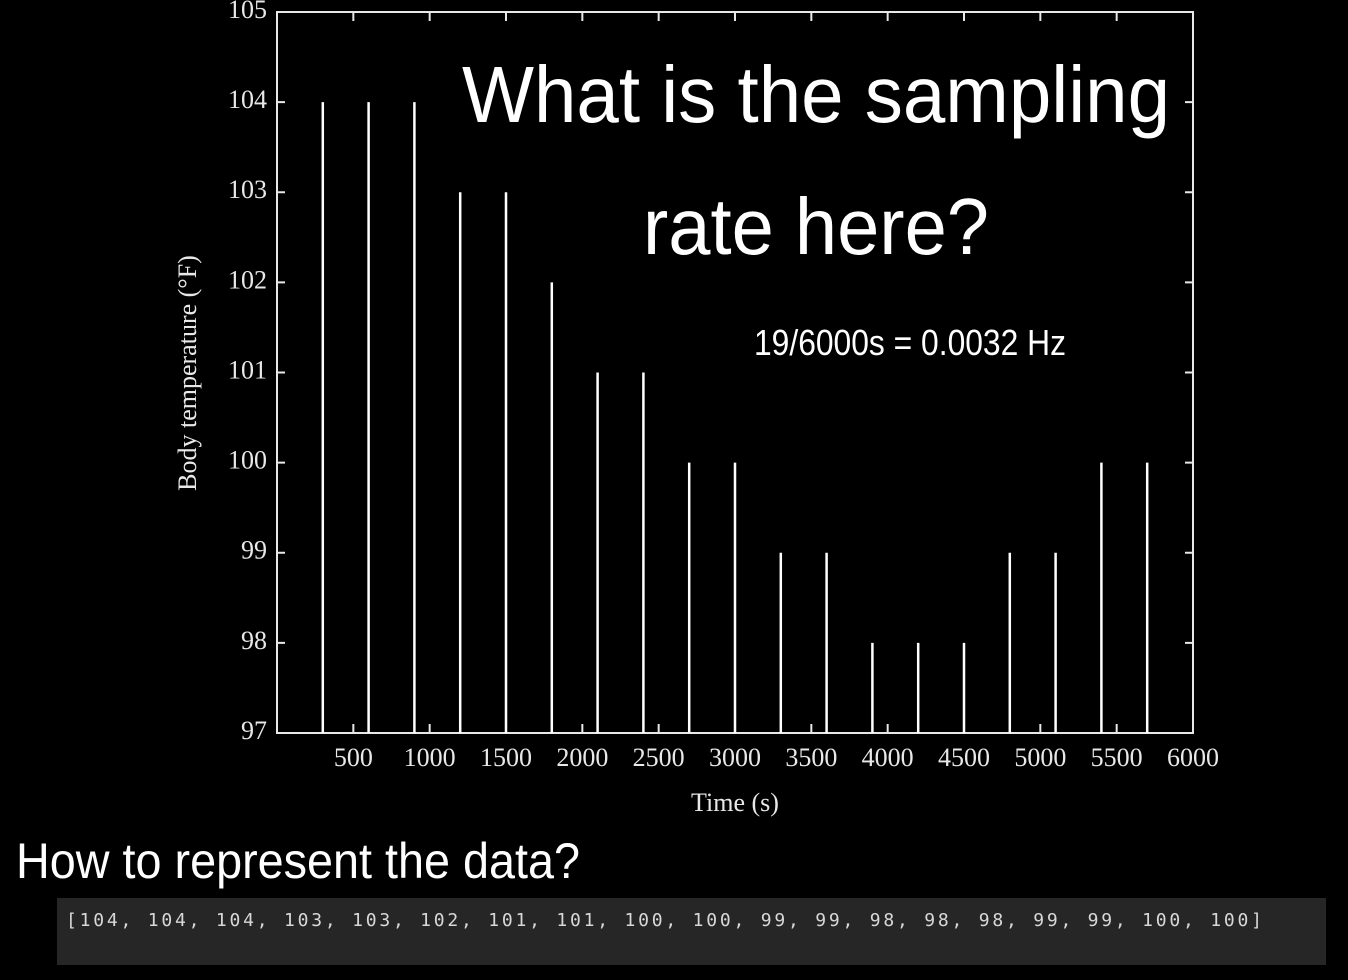 The height and width of the screenshot is (980, 1348). I want to click on x-axis-label: Time (s), so click(735, 802).